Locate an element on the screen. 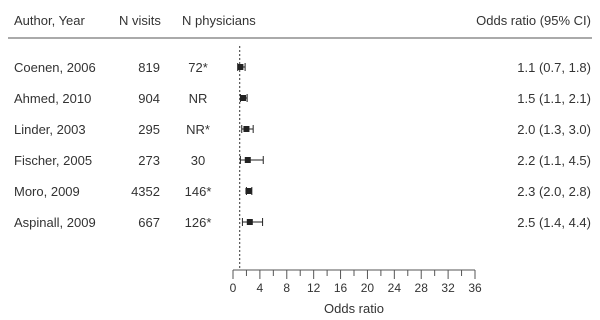 This screenshot has height=320, width=600. study-physicians: 30 is located at coordinates (198, 160).